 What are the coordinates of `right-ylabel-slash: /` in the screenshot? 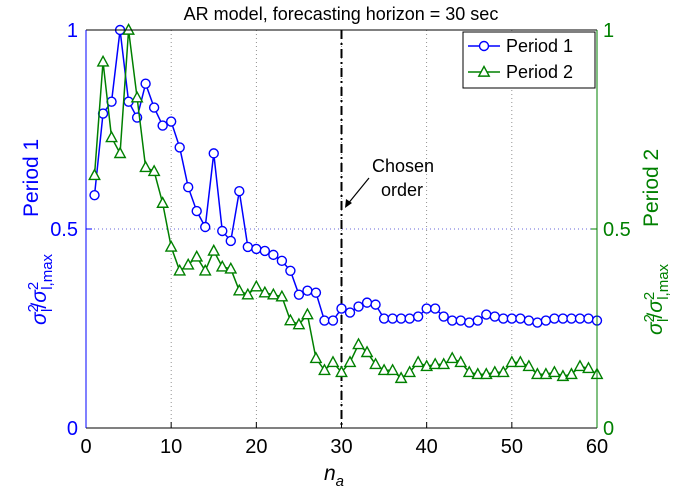 It's located at (655, 316).